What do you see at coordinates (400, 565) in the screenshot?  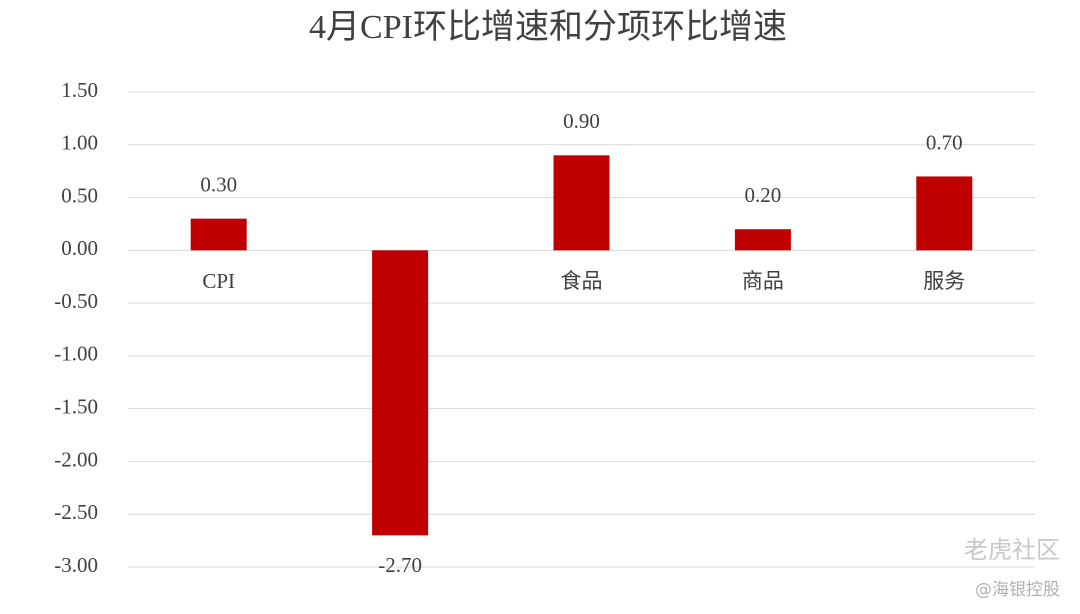 I see `data-label: -2.70` at bounding box center [400, 565].